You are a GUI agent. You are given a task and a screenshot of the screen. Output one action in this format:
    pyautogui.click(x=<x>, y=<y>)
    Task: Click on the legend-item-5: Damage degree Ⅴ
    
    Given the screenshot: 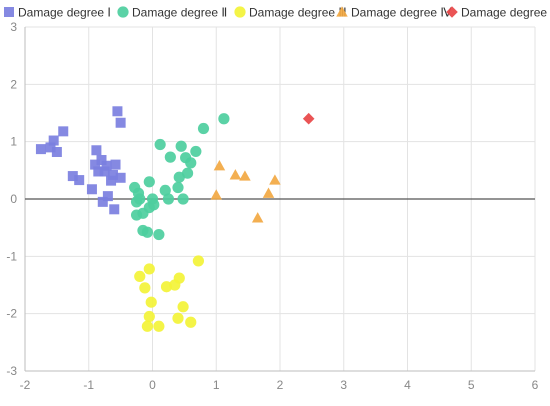 What is the action you would take?
    pyautogui.click(x=498, y=13)
    